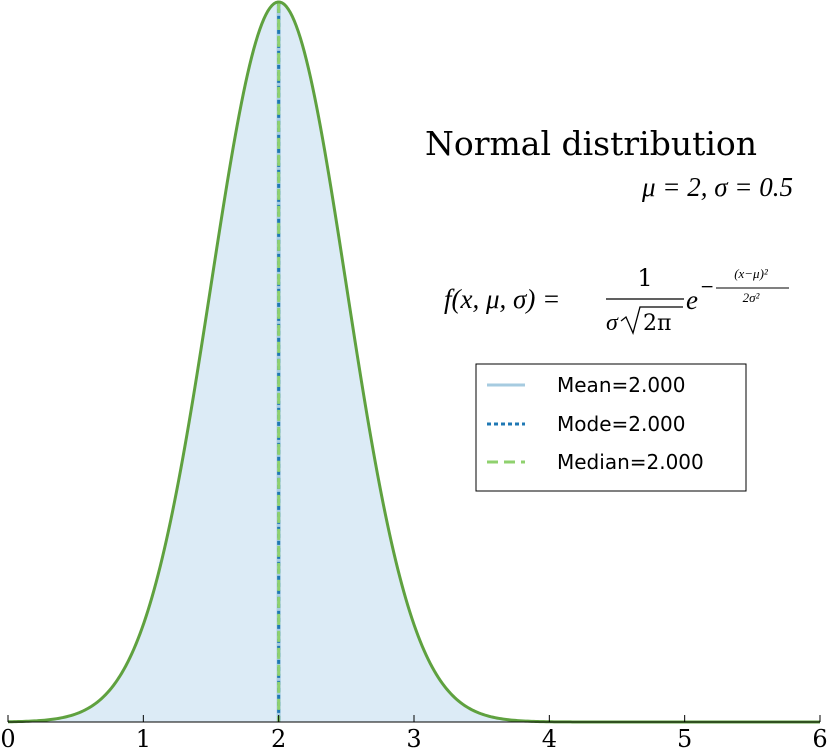  Describe the element at coordinates (630, 462) in the screenshot. I see `legend-median-label: Median=2.000` at that location.